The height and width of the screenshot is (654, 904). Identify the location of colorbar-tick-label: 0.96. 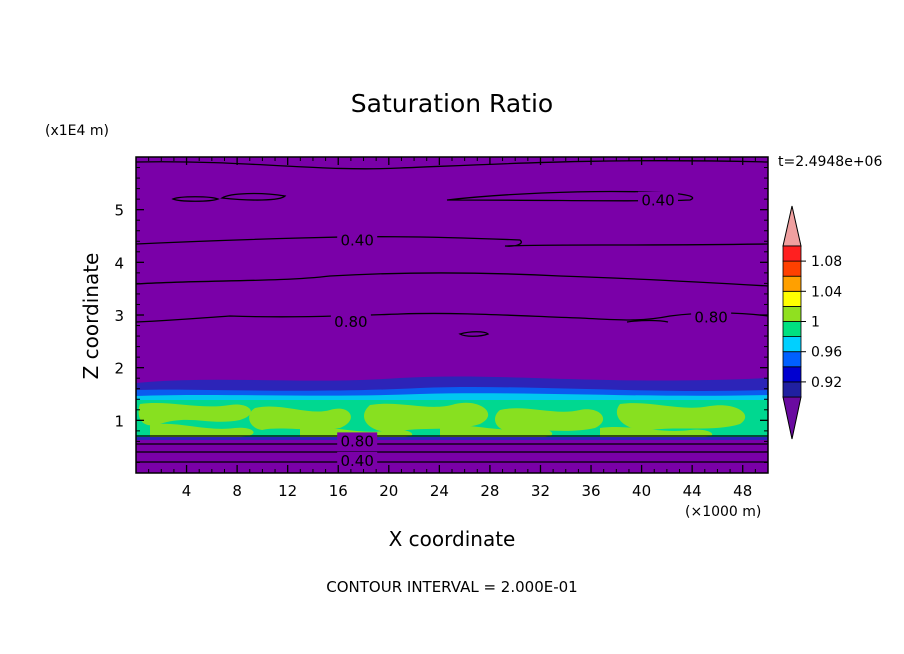
(826, 353).